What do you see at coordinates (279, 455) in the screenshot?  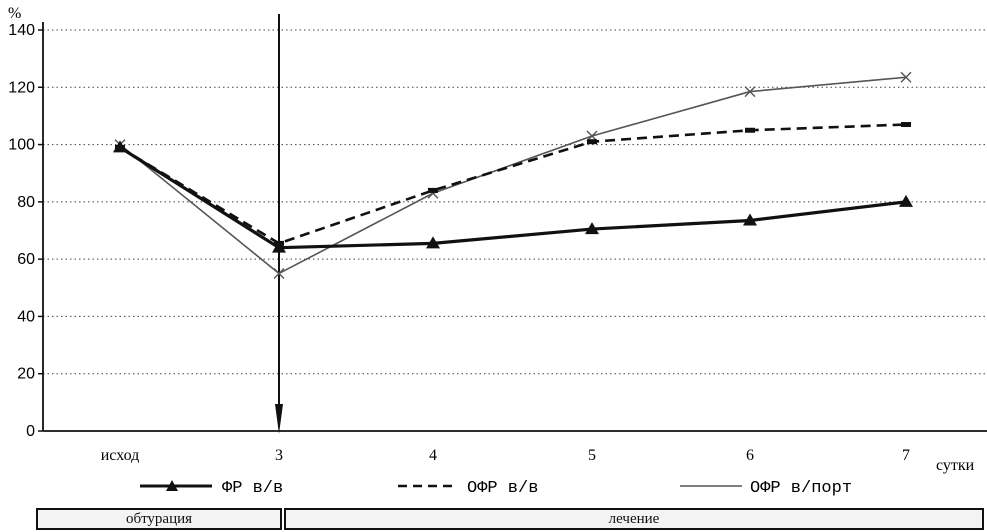 I see `x-tick-label-1: 3` at bounding box center [279, 455].